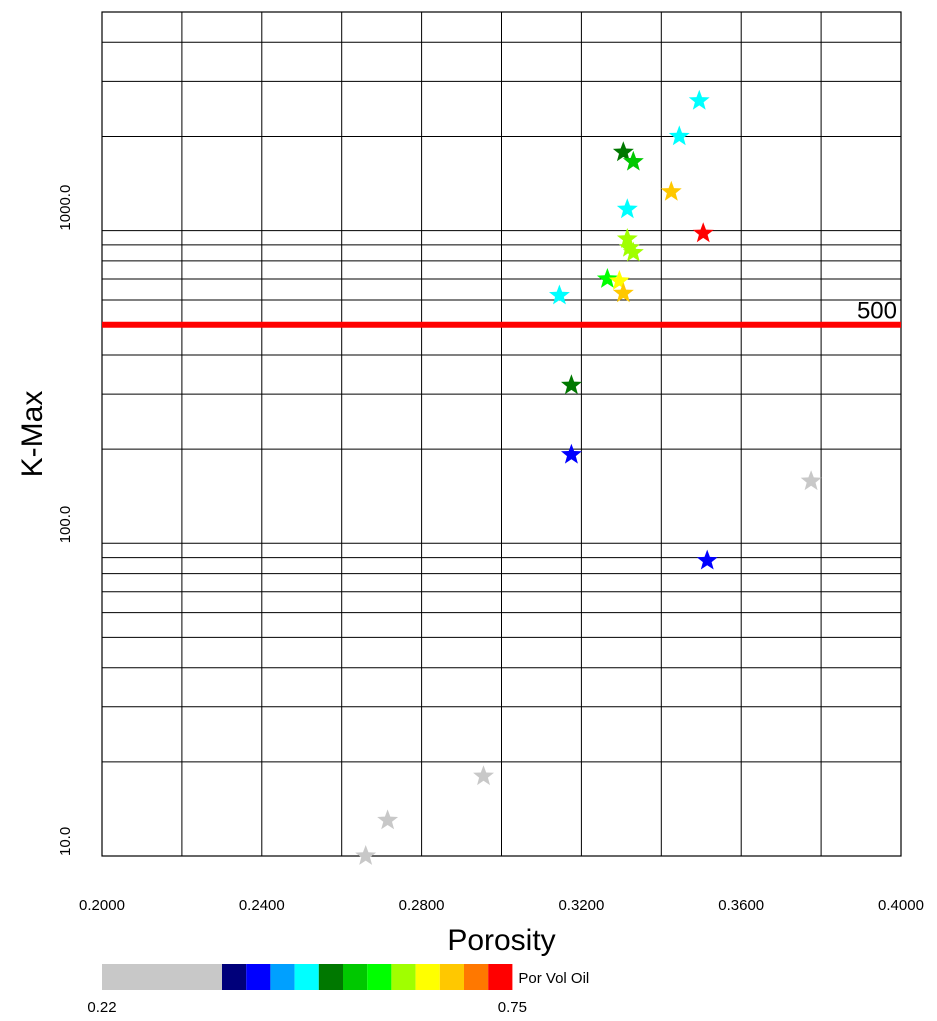 The height and width of the screenshot is (1021, 937). Describe the element at coordinates (581, 905) in the screenshot. I see `x-tick-label: 0.3200` at that location.